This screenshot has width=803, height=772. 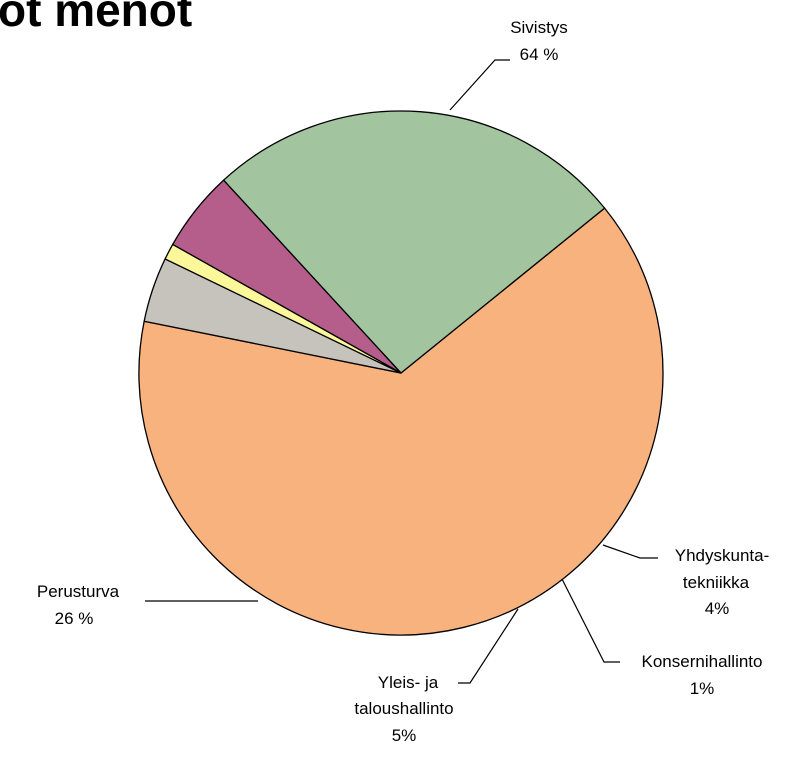 I want to click on chart-title: ot menot, so click(x=96, y=18).